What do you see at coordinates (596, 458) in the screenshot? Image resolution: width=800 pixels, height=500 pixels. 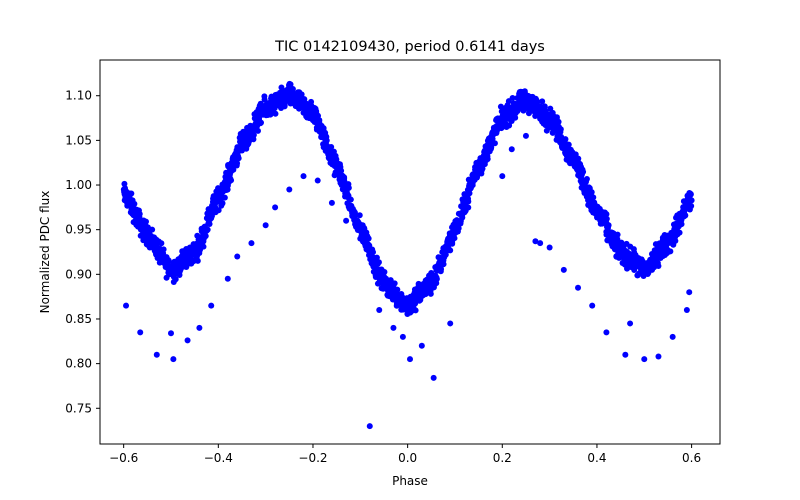 I see `x-tick-label: 0.4` at bounding box center [596, 458].